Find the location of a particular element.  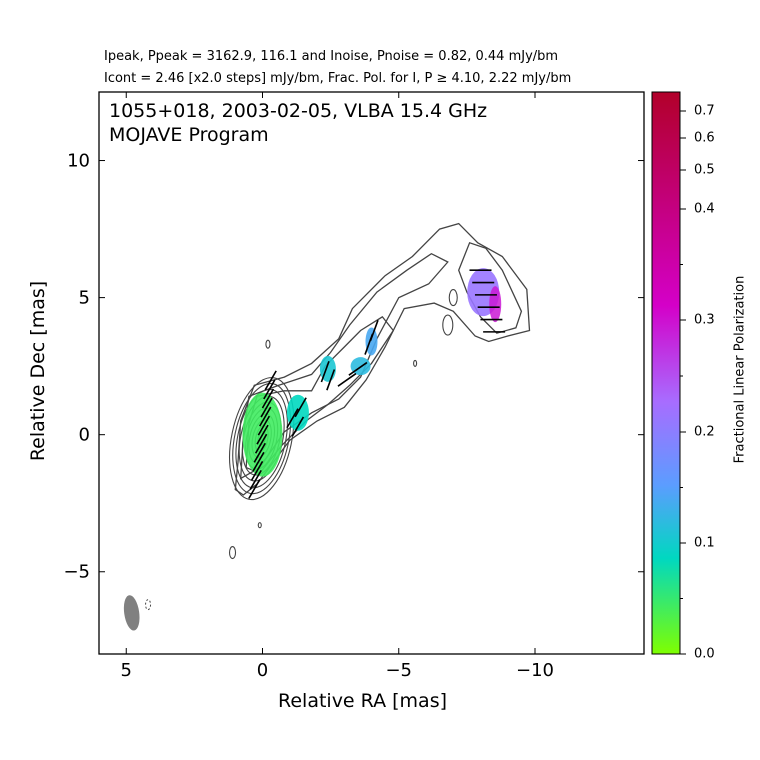

x-axis-label: Relative RA [mas] is located at coordinates (363, 701).